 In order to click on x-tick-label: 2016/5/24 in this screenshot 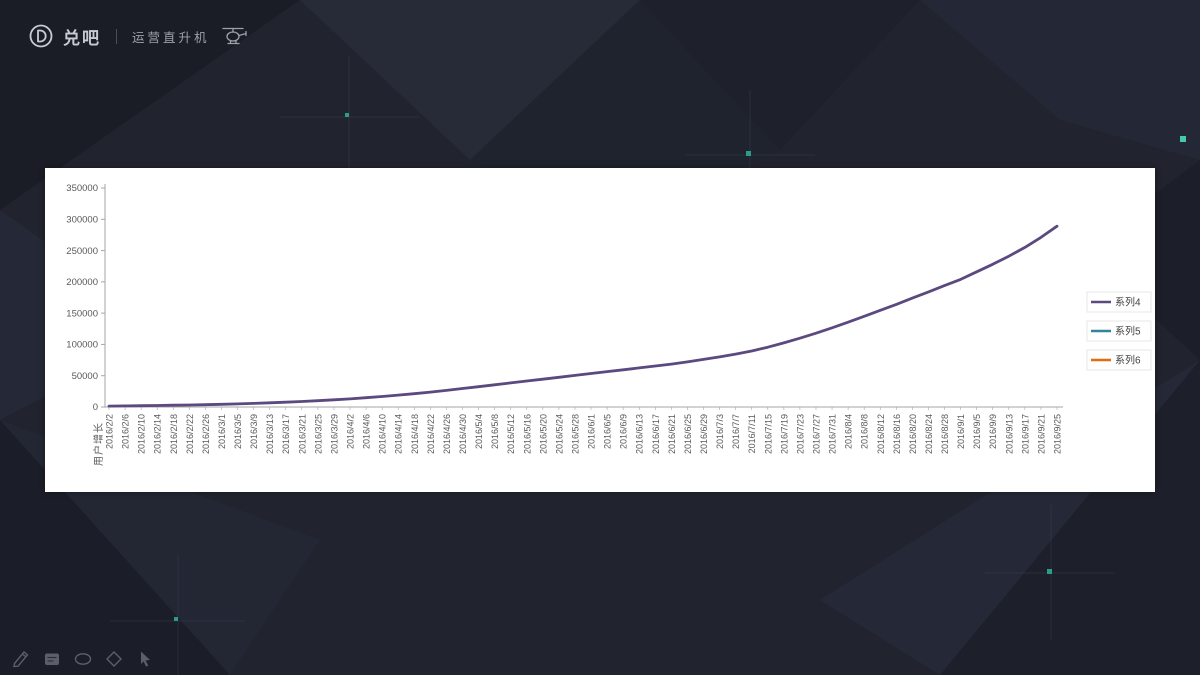, I will do `click(559, 434)`.